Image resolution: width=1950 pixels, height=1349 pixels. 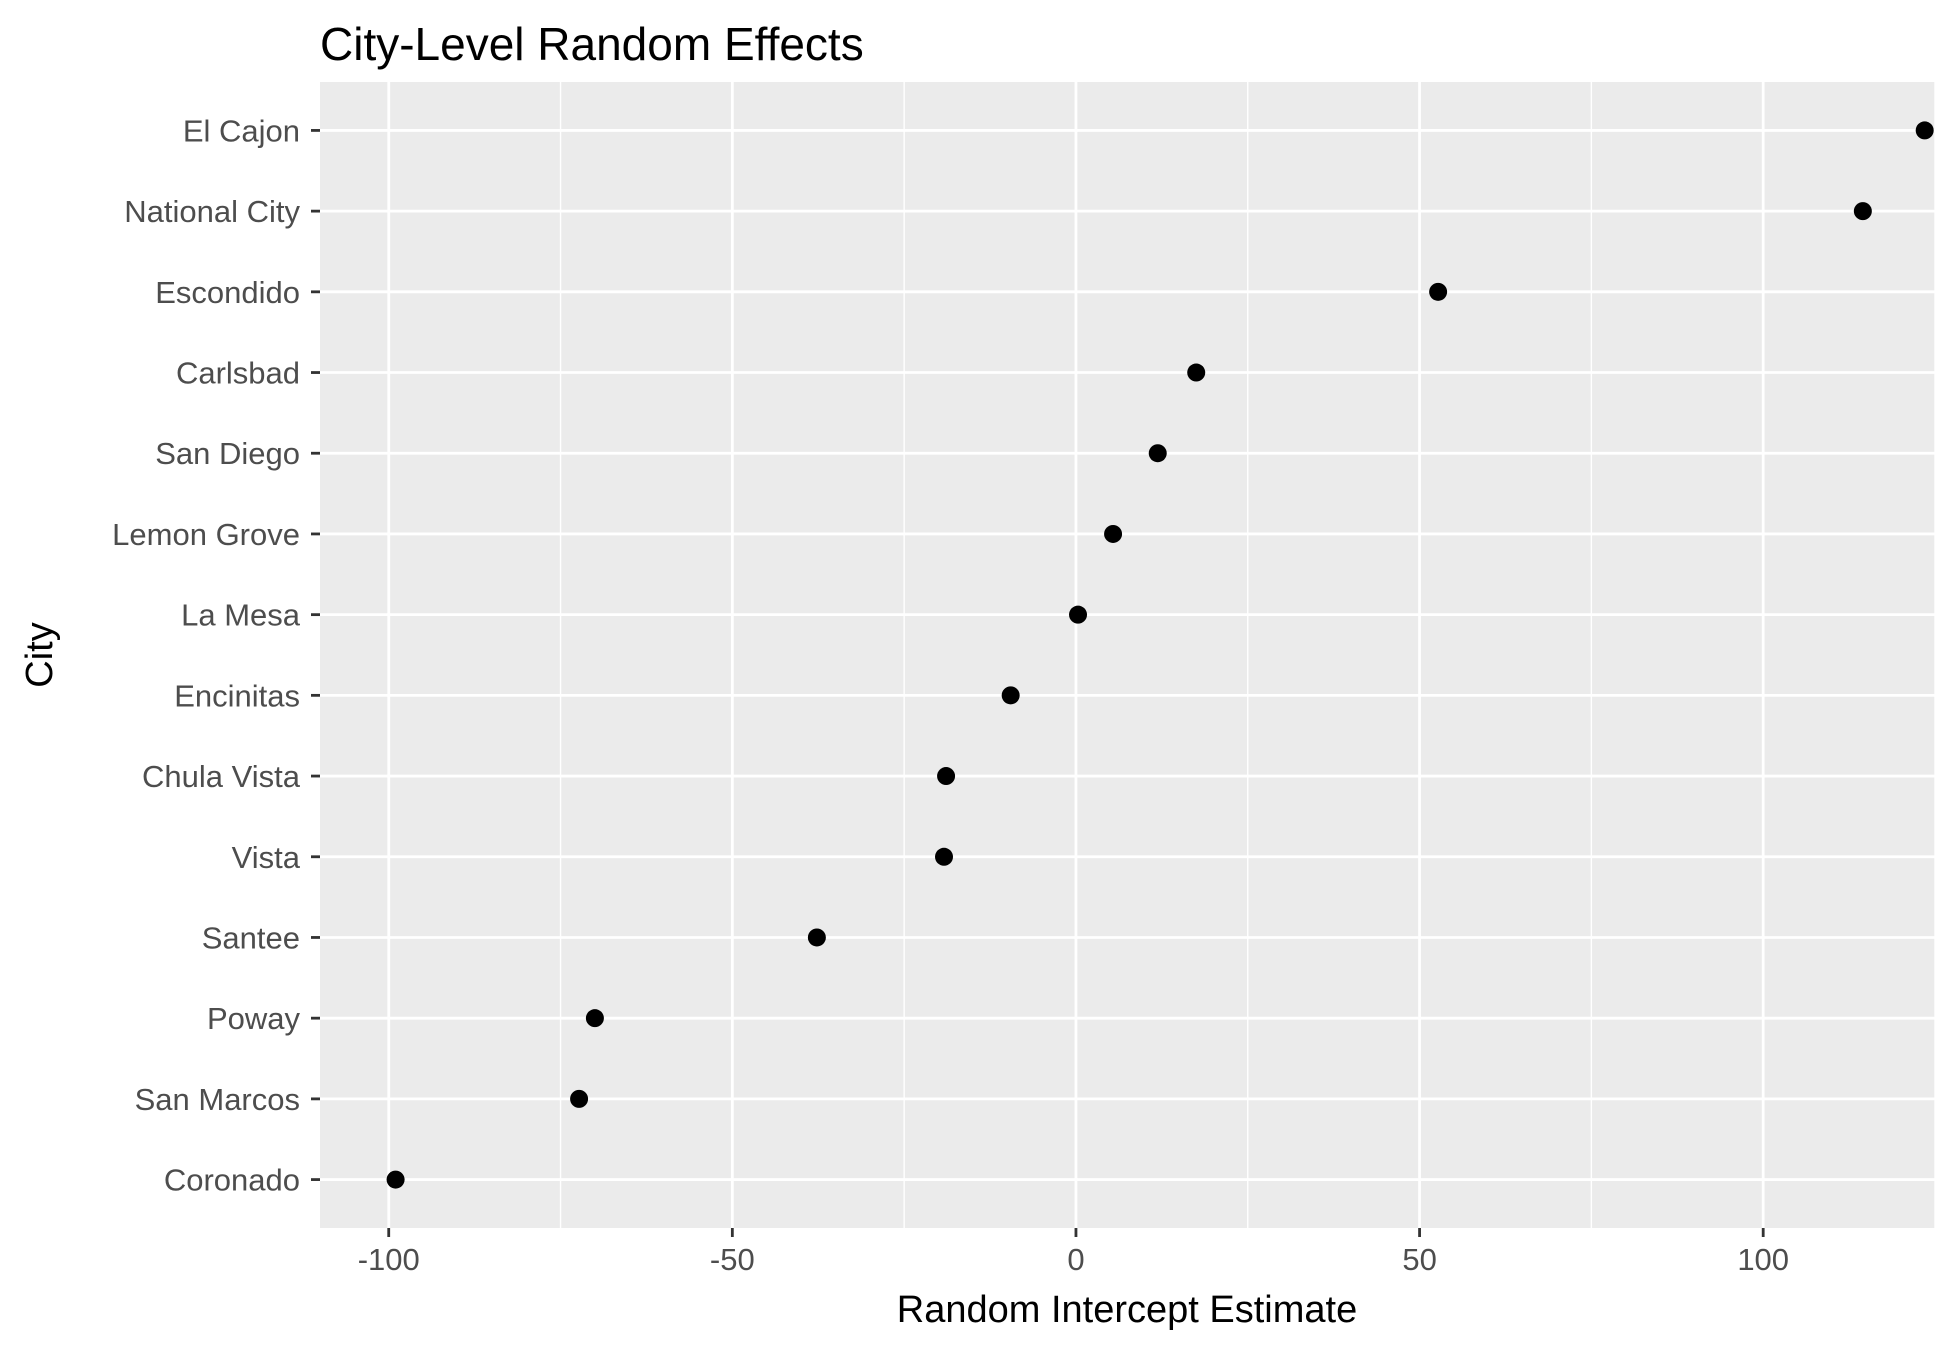 What do you see at coordinates (241, 615) in the screenshot?
I see `y-tick-label: La Mesa` at bounding box center [241, 615].